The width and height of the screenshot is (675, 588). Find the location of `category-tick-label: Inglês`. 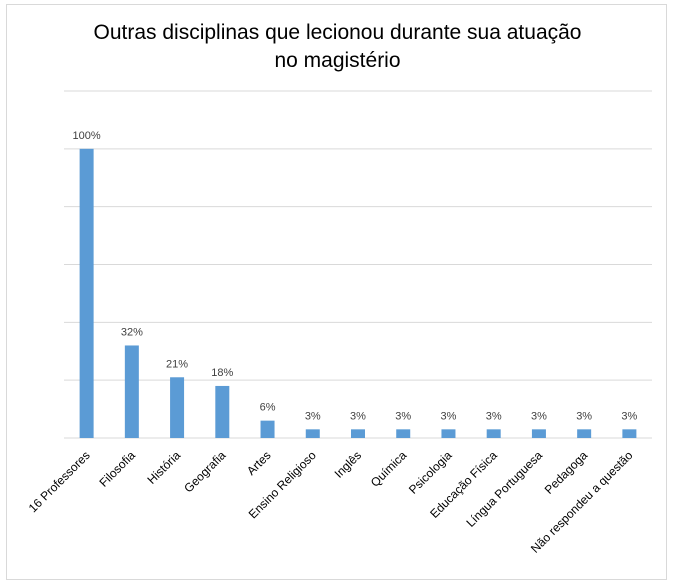

category-tick-label: Inglês is located at coordinates (348, 464).